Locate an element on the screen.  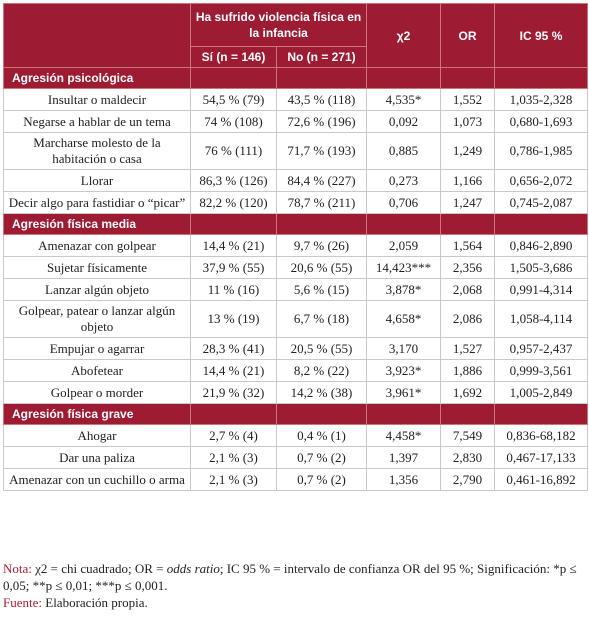
row-label: Sujetar físicamente is located at coordinates (97, 267).